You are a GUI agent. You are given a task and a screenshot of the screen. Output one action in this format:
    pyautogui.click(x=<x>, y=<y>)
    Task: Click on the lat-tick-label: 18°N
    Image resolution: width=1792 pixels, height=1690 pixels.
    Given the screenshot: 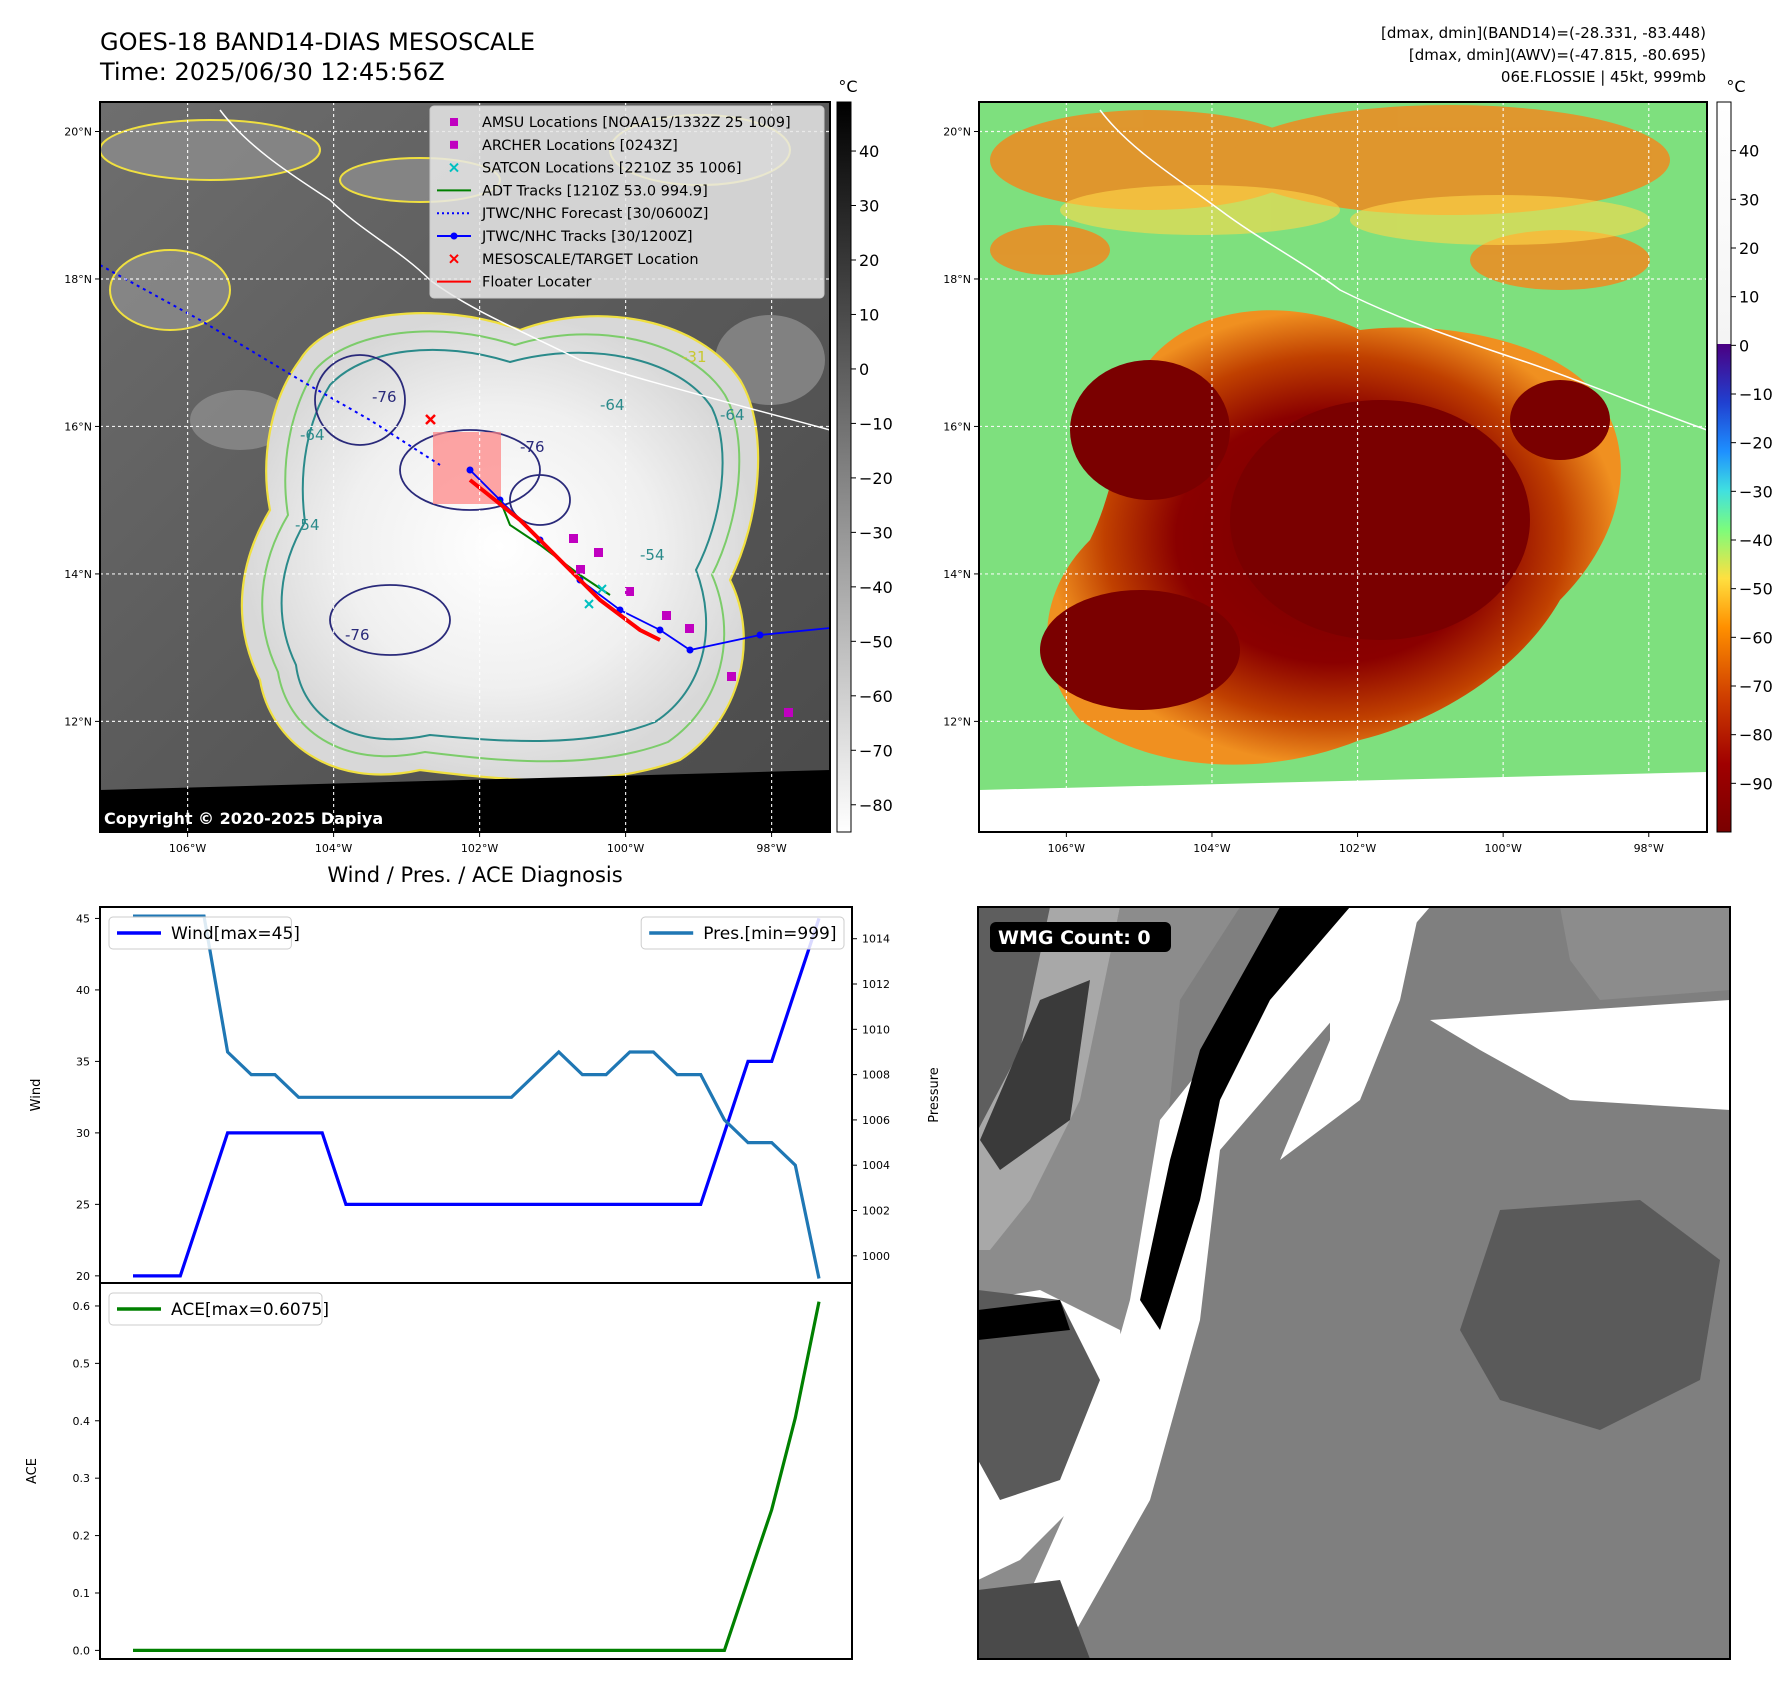 What is the action you would take?
    pyautogui.click(x=78, y=279)
    